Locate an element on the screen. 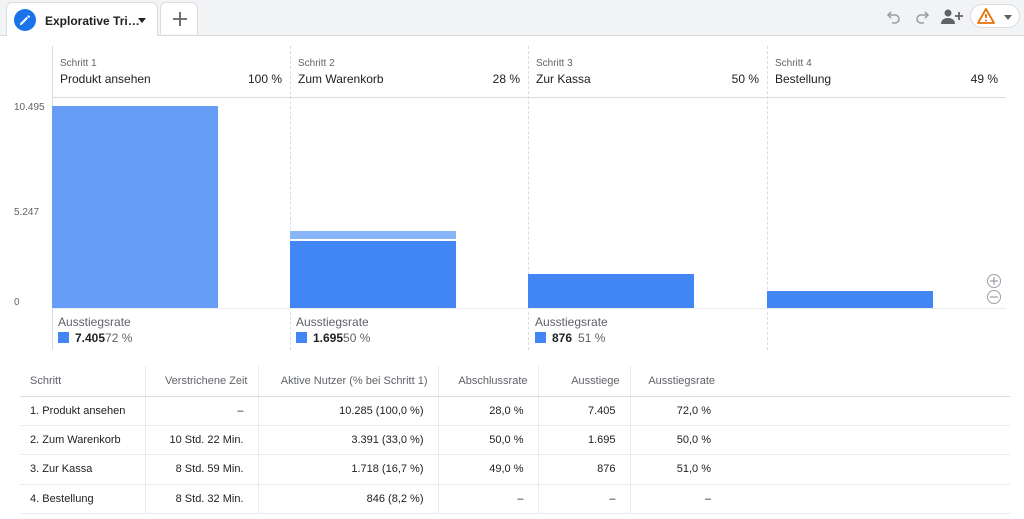  exit-count: 876 is located at coordinates (562, 338).